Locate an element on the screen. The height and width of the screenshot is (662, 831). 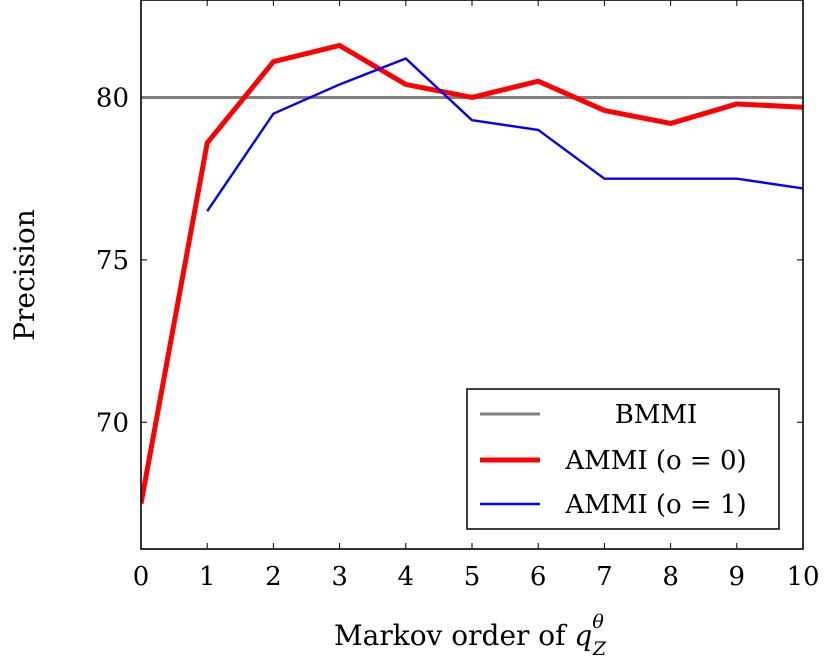
x-axis-label-superscript: θ is located at coordinates (598, 622).